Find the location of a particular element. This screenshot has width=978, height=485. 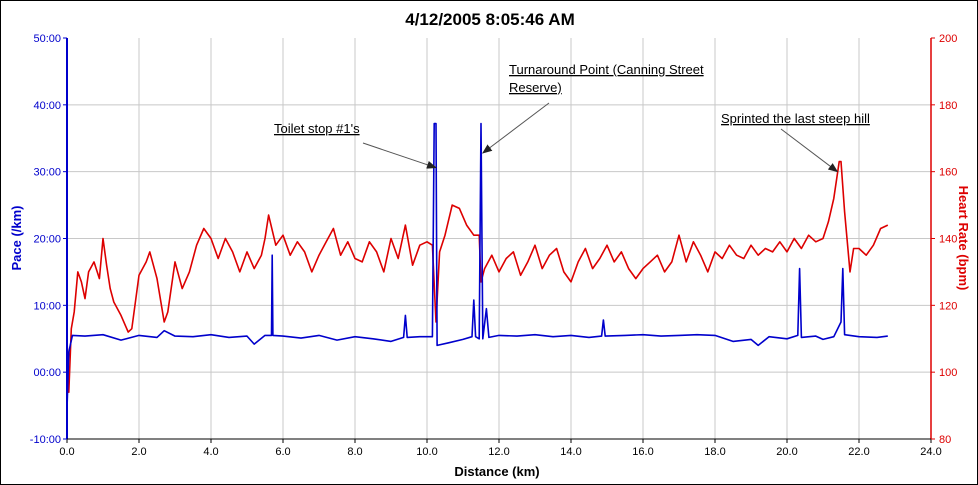

x-tick-label: 20.0 is located at coordinates (786, 452).